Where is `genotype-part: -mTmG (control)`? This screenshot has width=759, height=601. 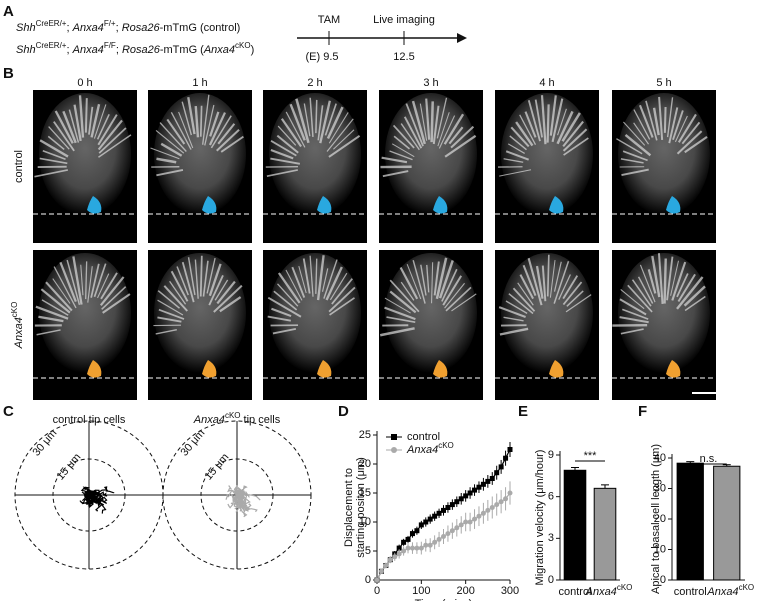
genotype-part: -mTmG (control) is located at coordinates (200, 28).